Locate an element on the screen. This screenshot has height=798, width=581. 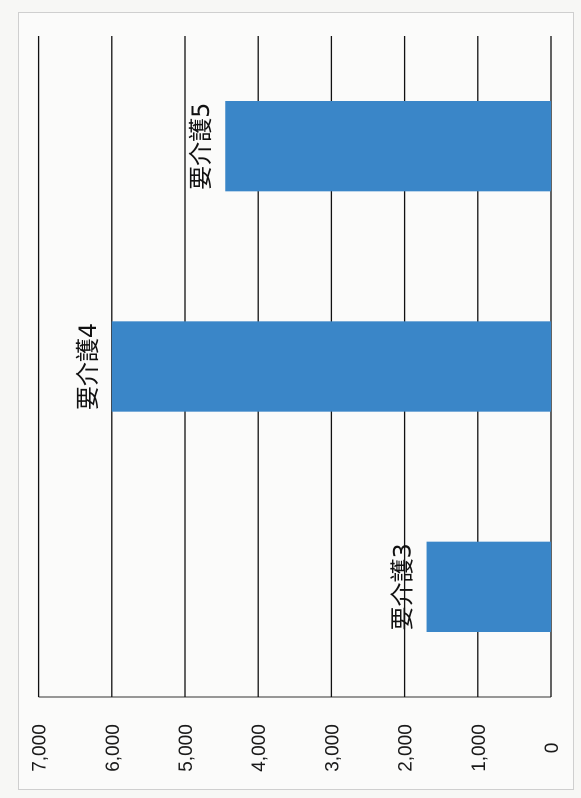
y-tick-label: 7,000 is located at coordinates (40, 748).